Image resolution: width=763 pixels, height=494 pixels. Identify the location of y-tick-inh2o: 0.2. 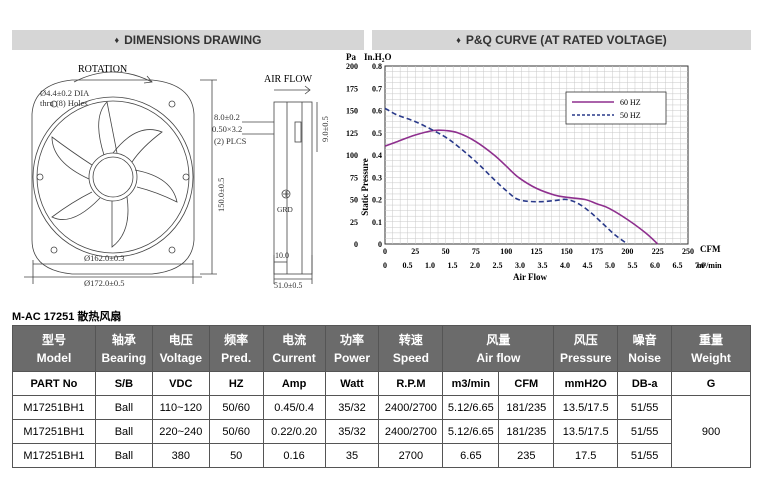
(377, 200).